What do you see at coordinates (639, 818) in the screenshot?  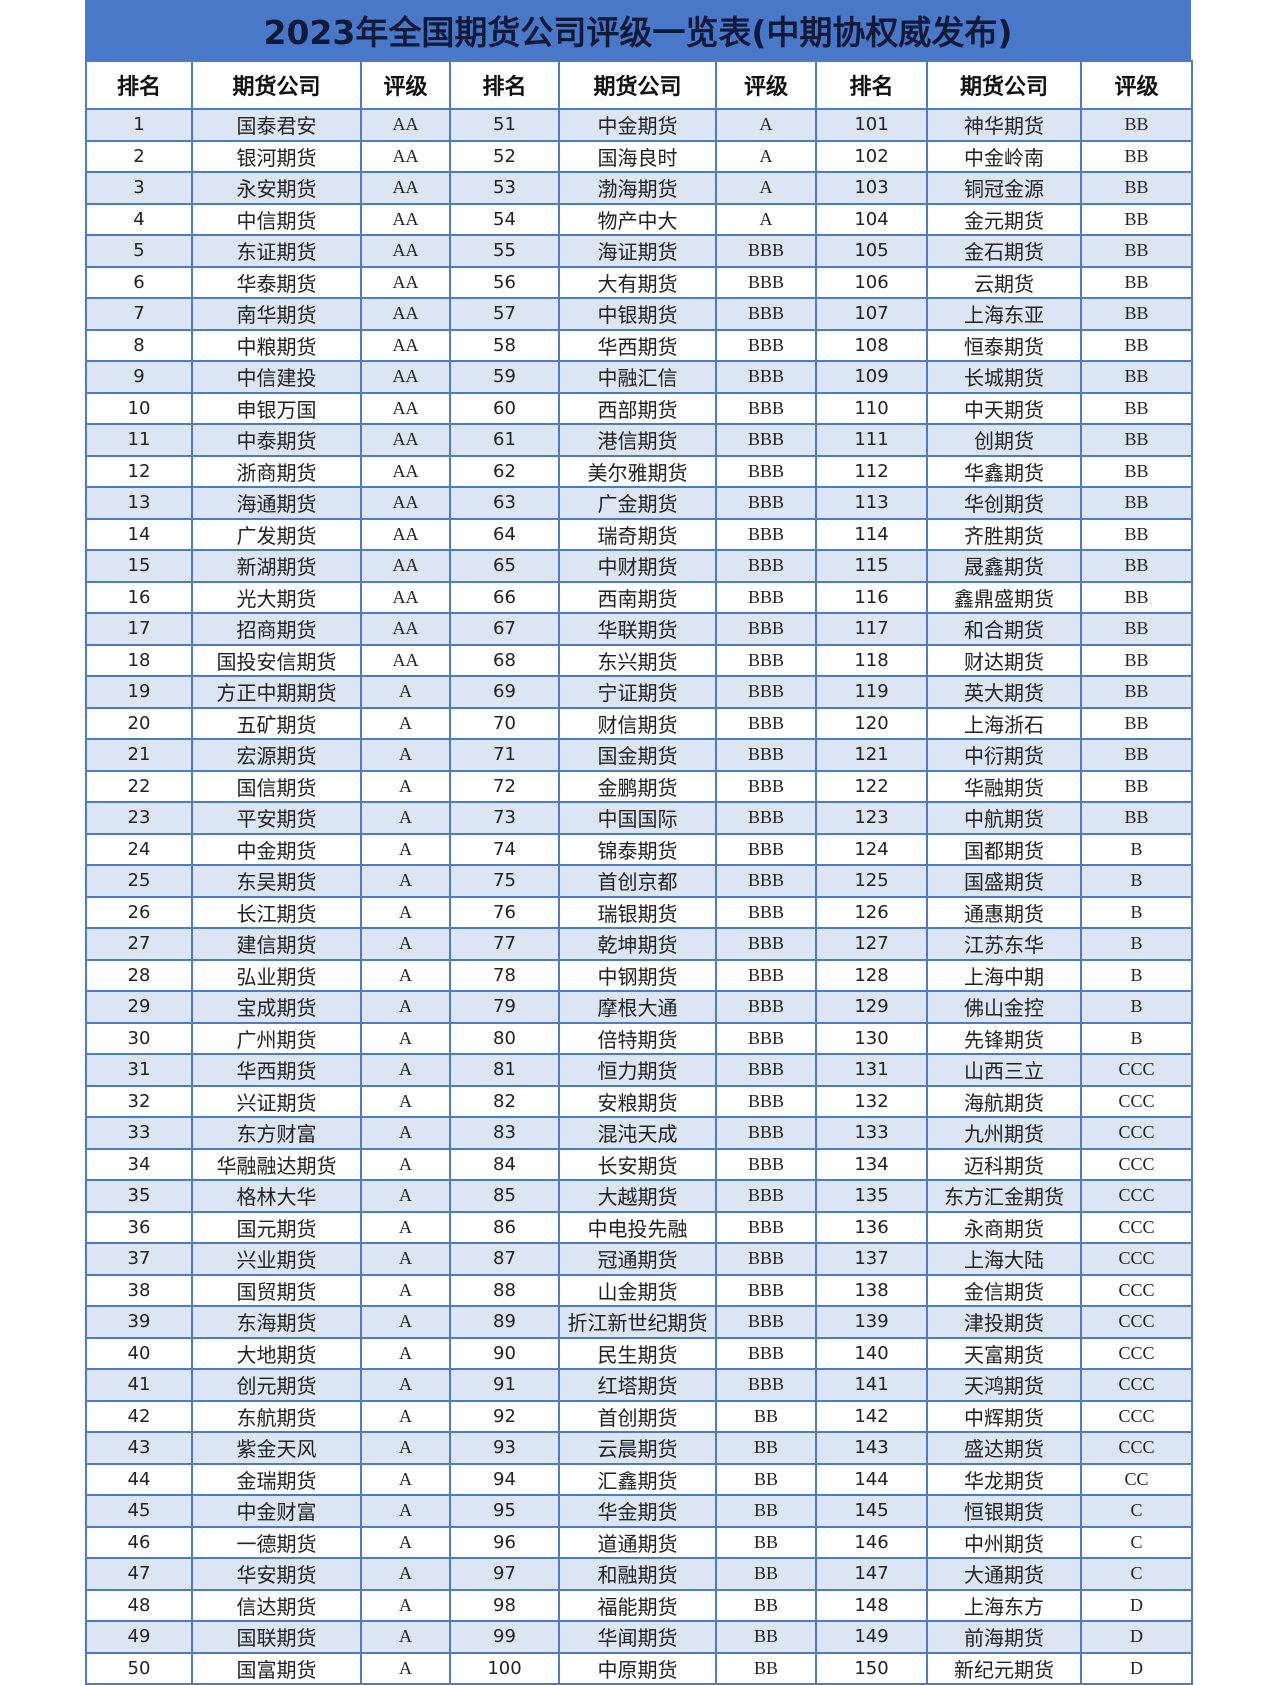 I see `table-row: 23 平安期货 A 73 中国国际 BBB 123 中航期货 BB` at bounding box center [639, 818].